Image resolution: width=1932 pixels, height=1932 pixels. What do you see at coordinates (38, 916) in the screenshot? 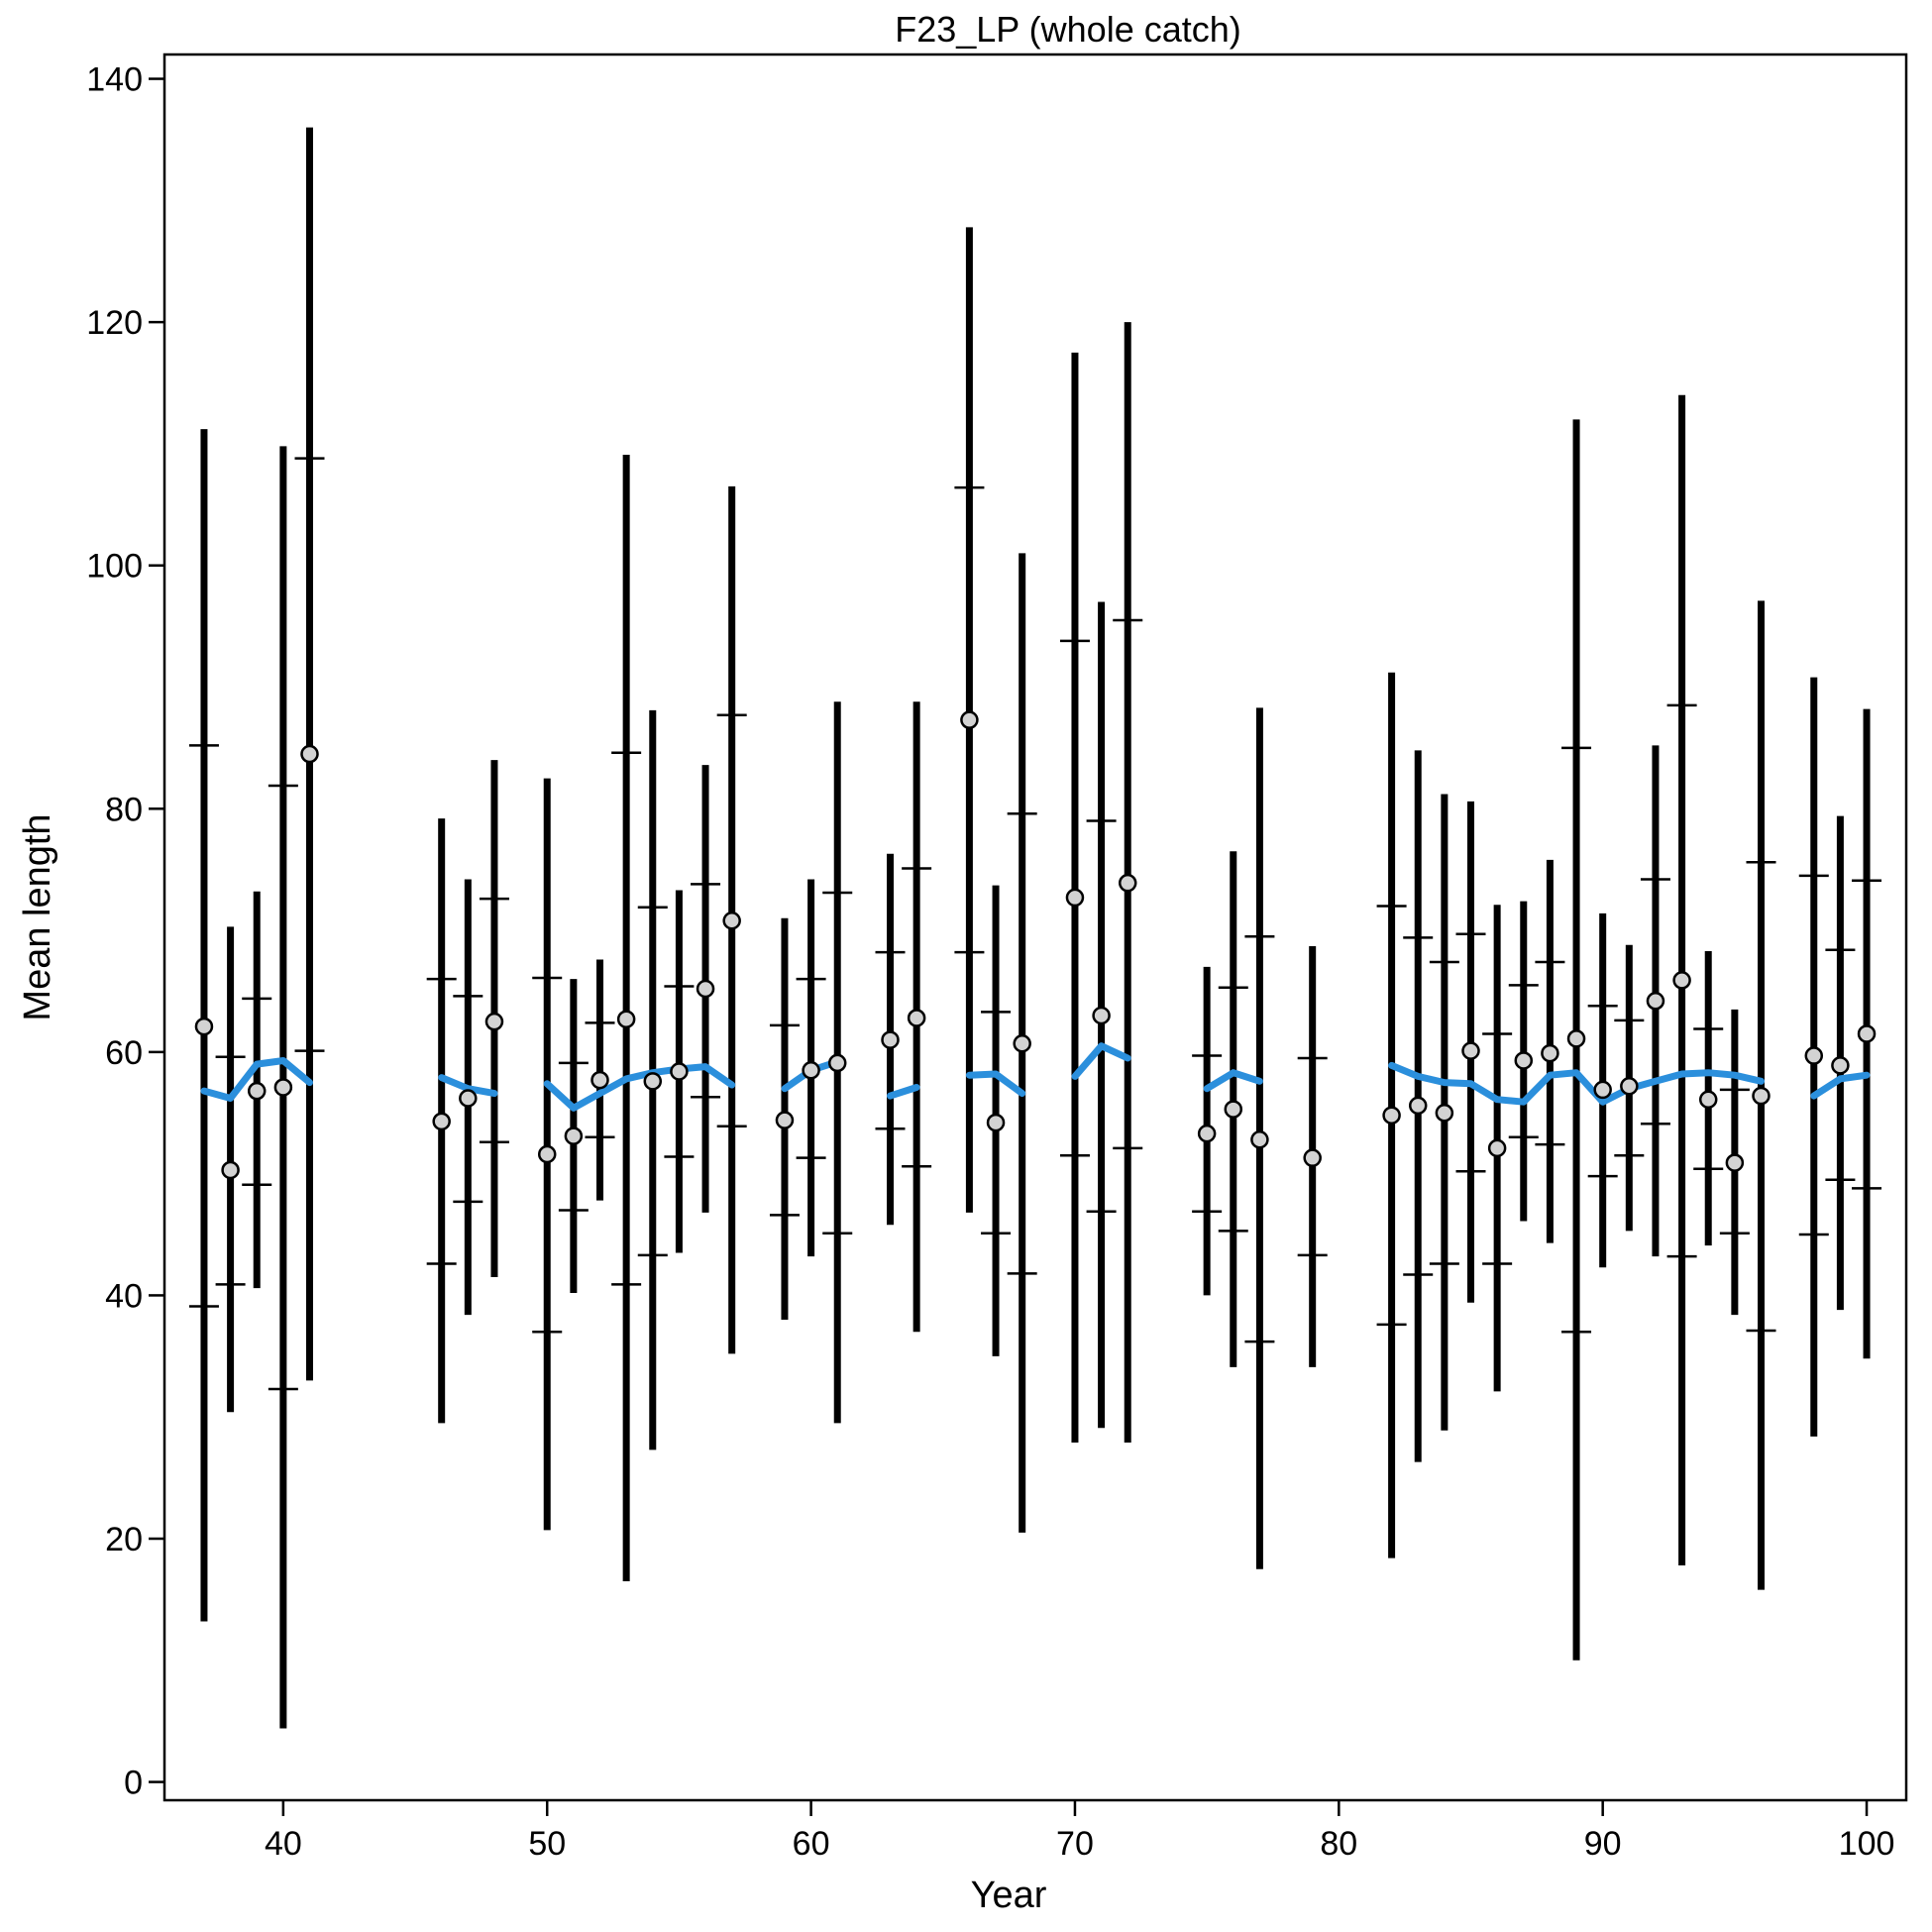
I see `y-axis-label: Mean length` at bounding box center [38, 916].